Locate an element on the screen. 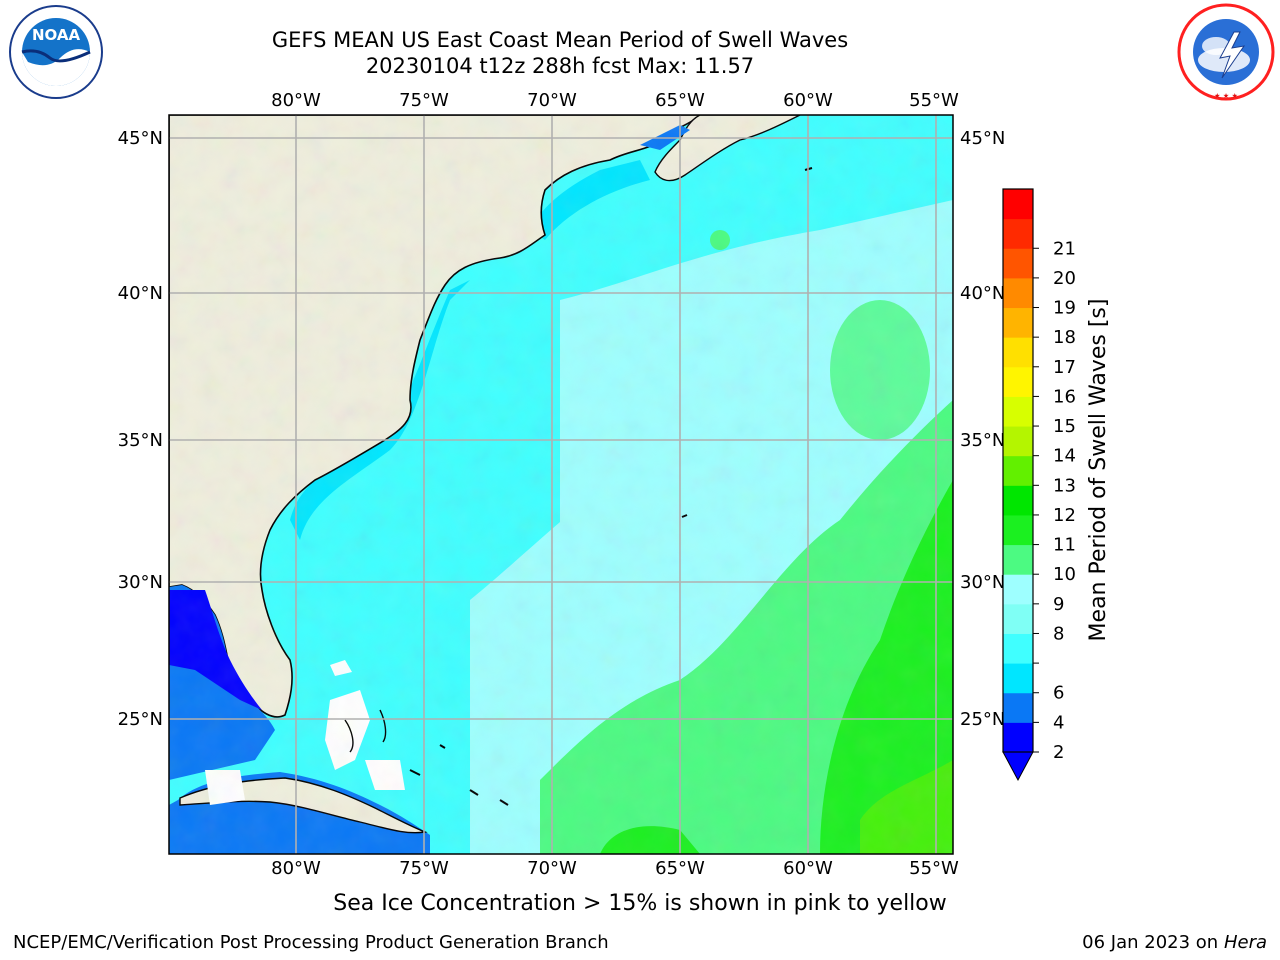 The image size is (1280, 960). colorbar-tick-label: 16 is located at coordinates (1064, 396).